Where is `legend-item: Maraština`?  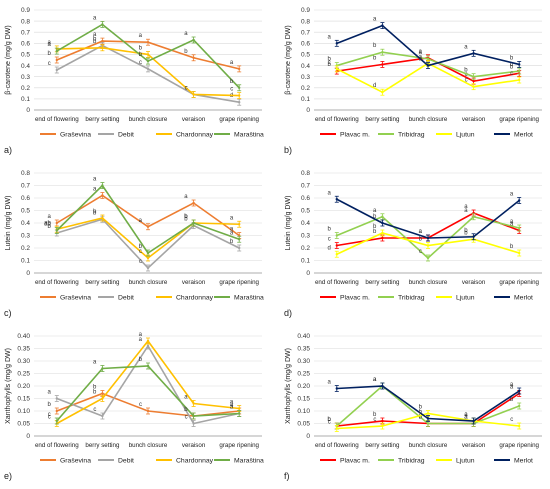 legend-item: Maraština is located at coordinates (239, 135).